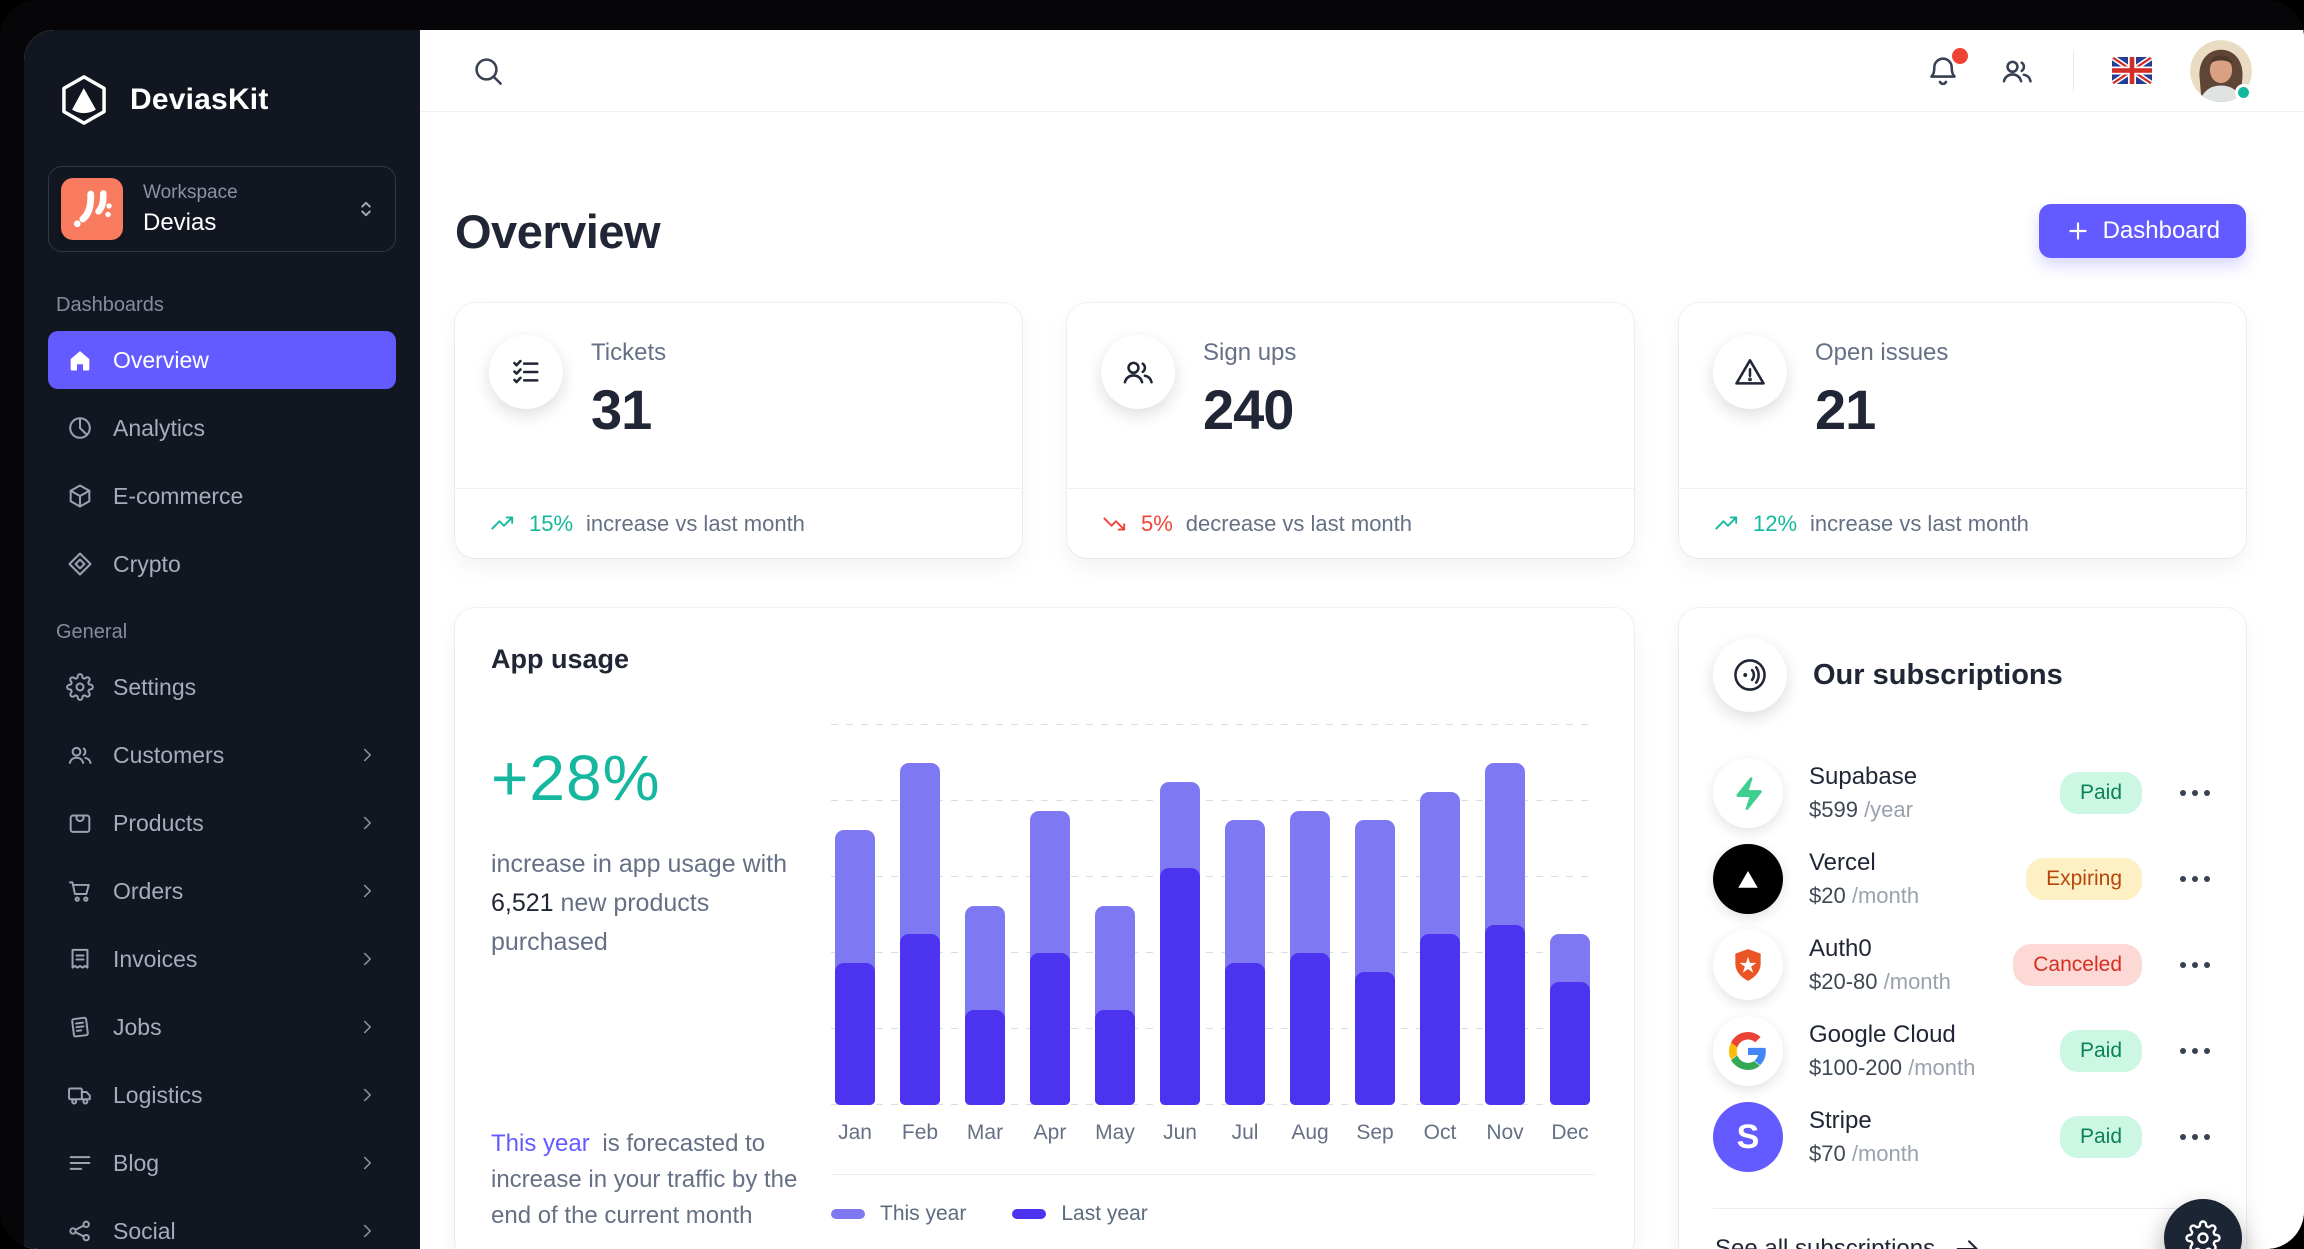  I want to click on bar-group-apr, so click(1050, 915).